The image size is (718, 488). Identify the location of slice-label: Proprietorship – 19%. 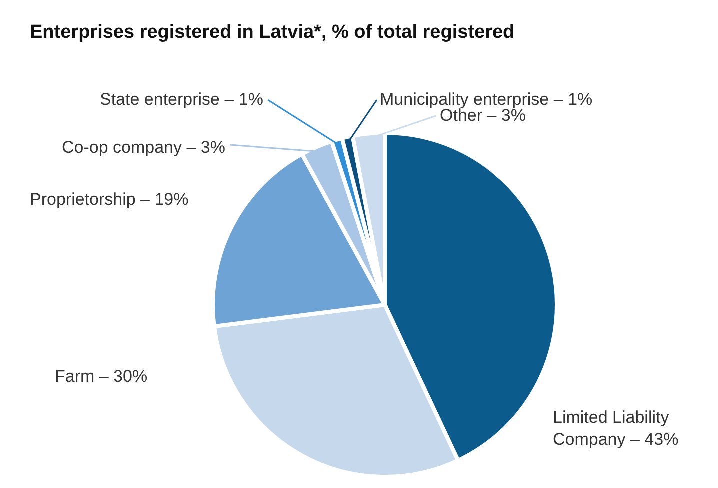
(109, 199).